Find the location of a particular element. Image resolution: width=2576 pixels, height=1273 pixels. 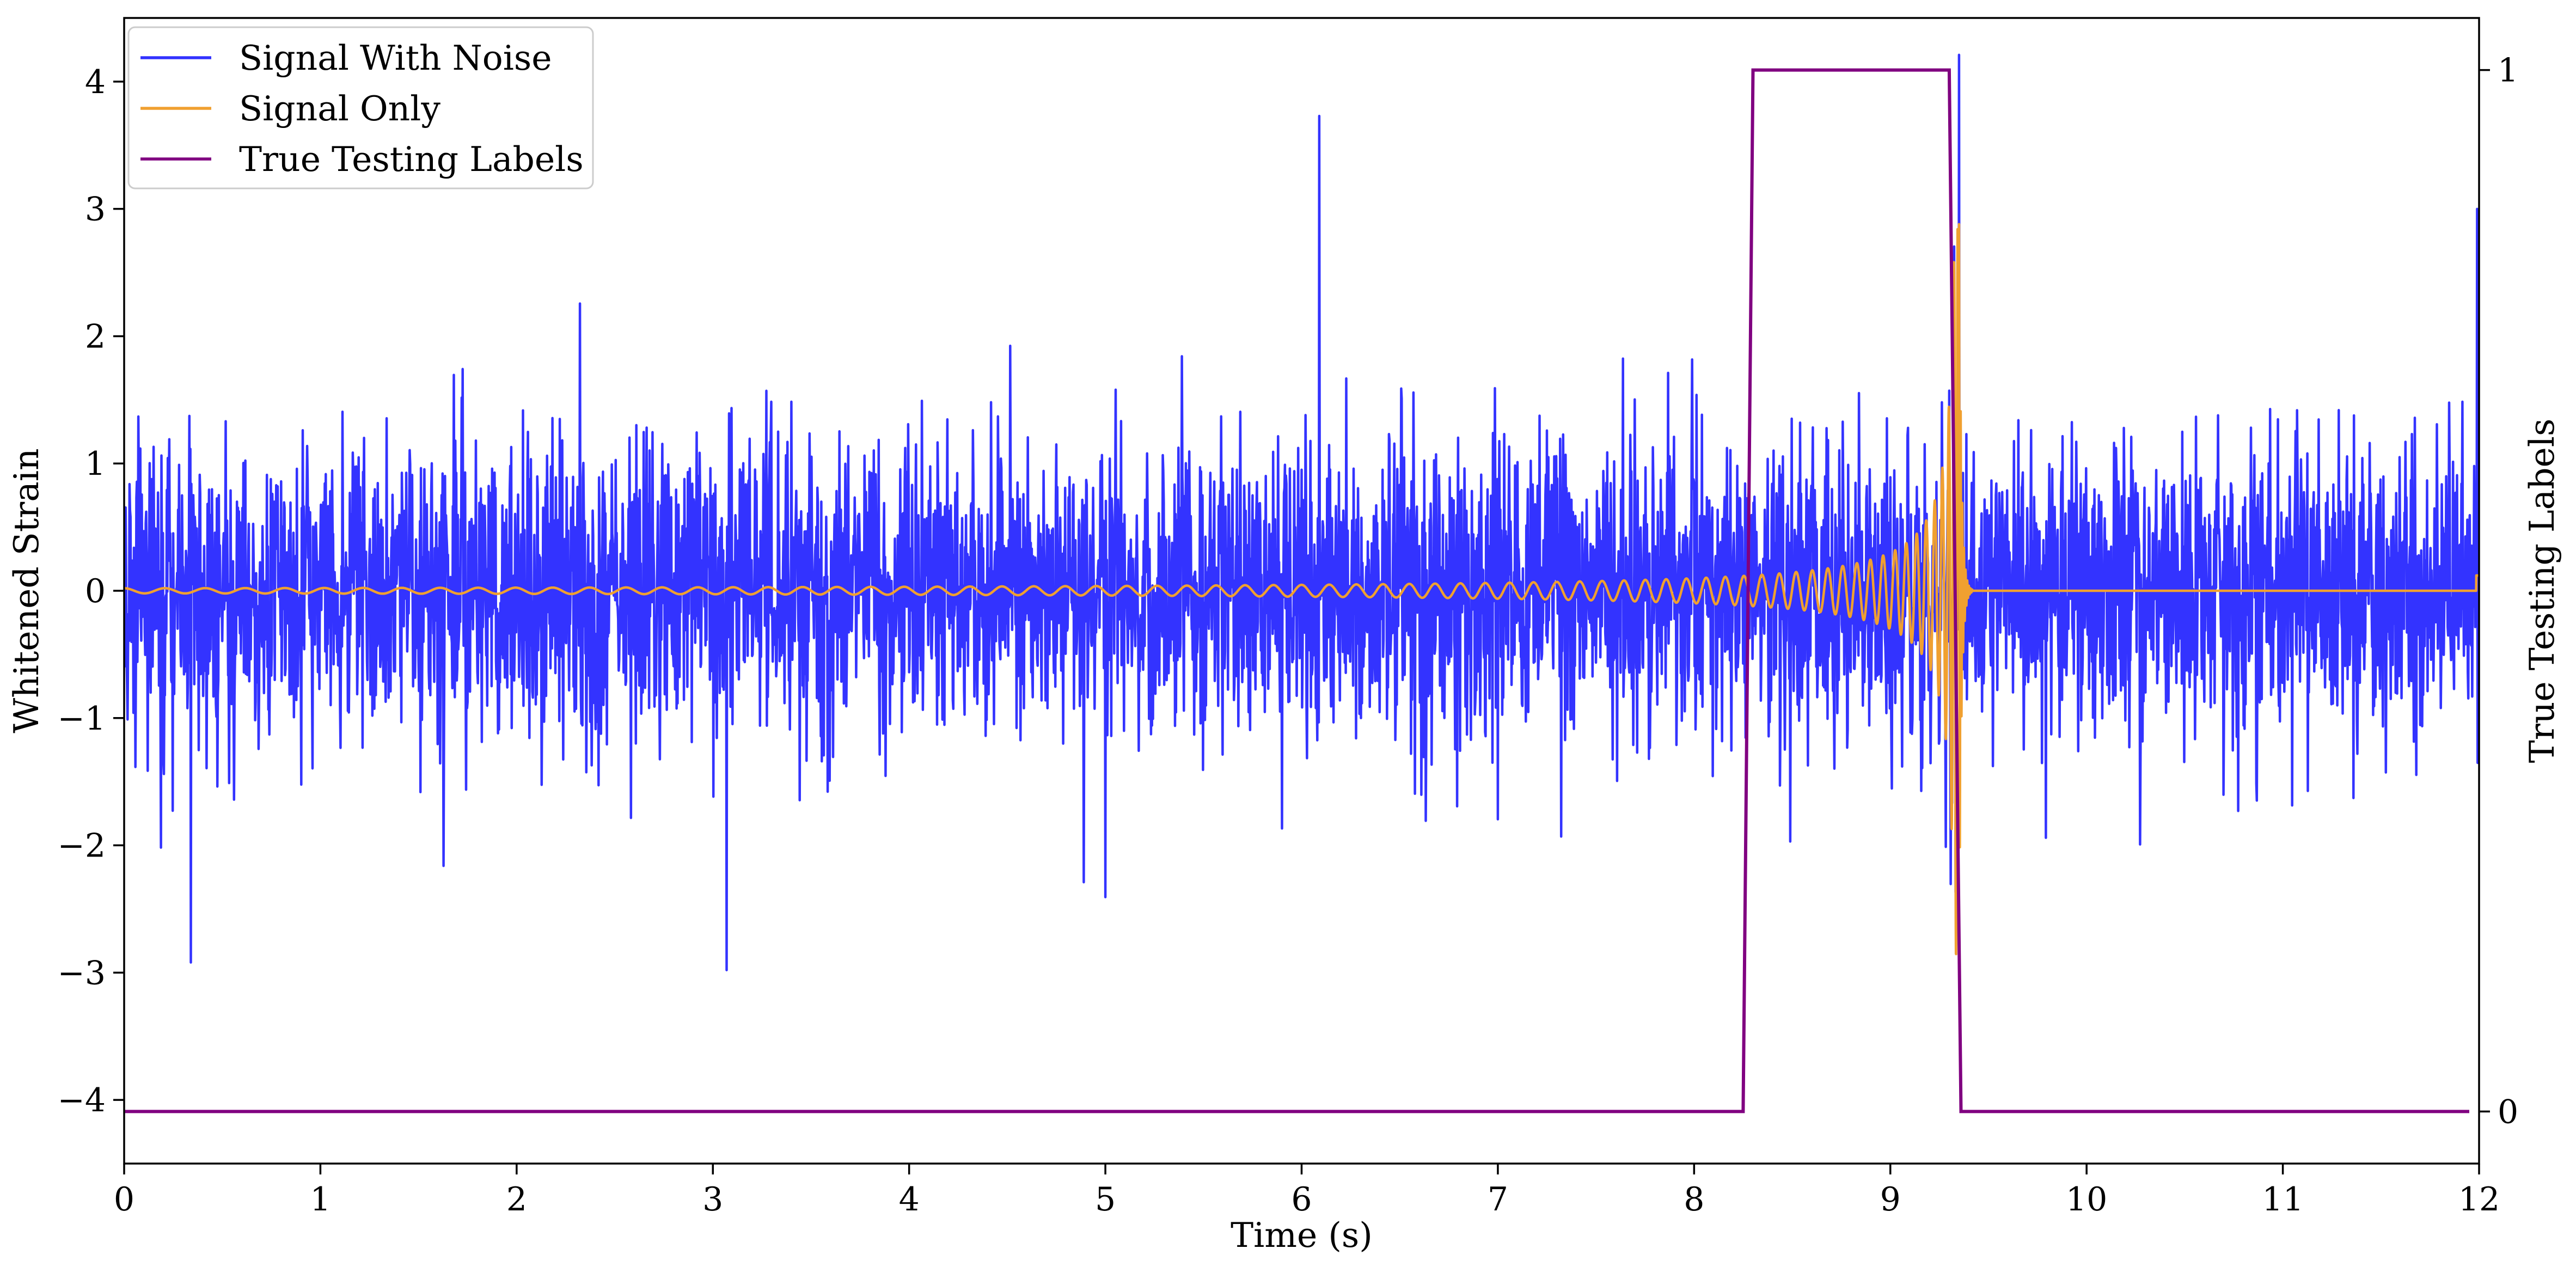

y-tick-label: −1 is located at coordinates (82, 719).